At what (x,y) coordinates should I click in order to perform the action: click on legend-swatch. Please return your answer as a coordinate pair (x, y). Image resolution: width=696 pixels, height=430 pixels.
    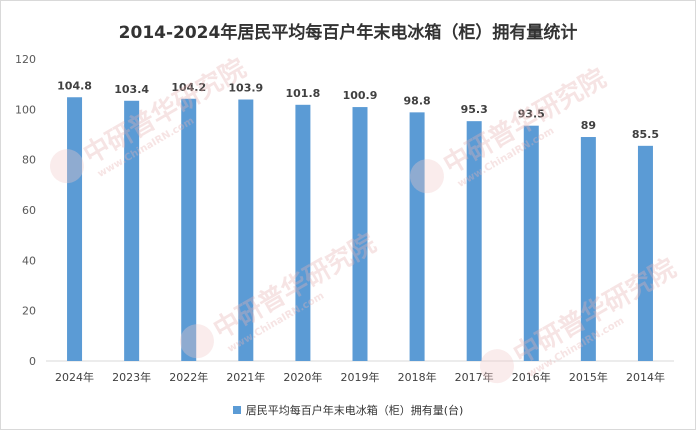
    Looking at the image, I should click on (236, 410).